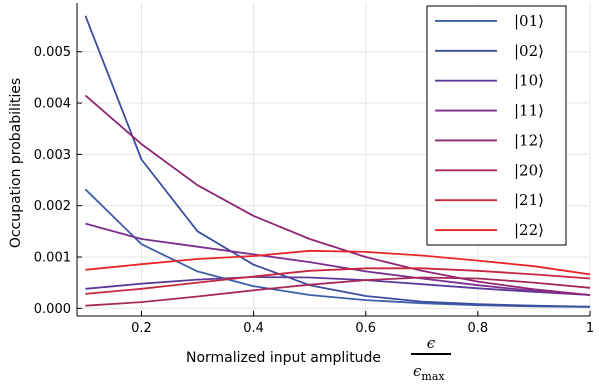 The height and width of the screenshot is (386, 599). What do you see at coordinates (253, 328) in the screenshot?
I see `x-tick-label: 0.4` at bounding box center [253, 328].